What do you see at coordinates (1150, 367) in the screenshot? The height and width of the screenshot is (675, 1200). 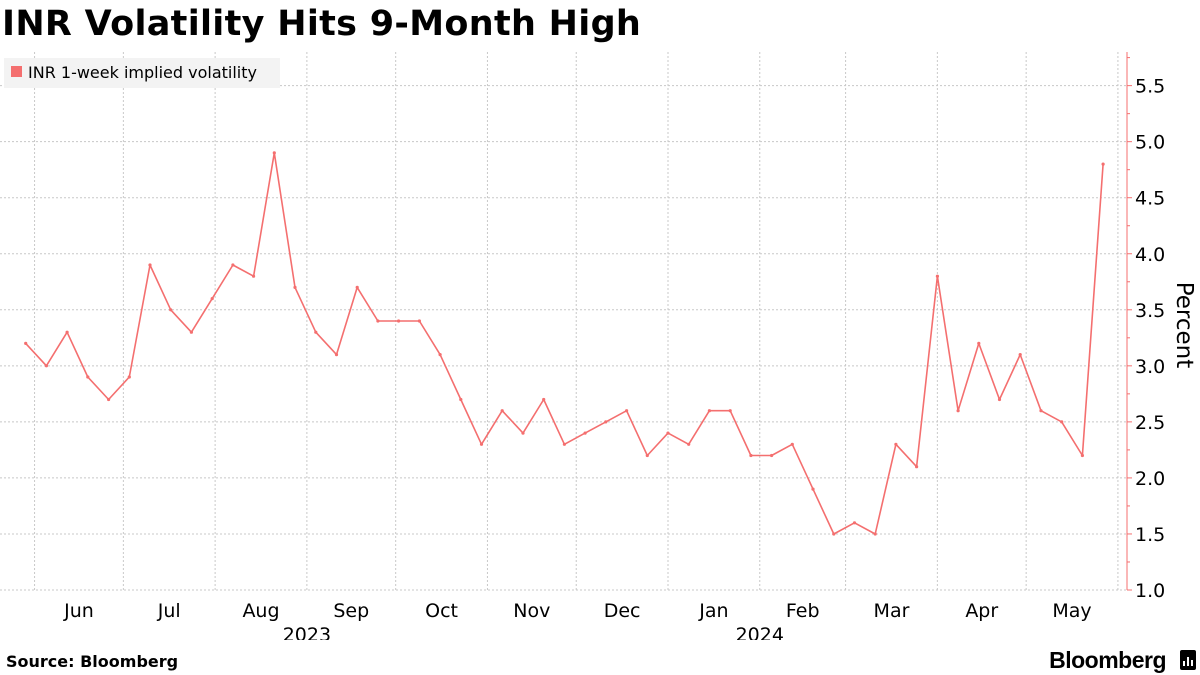 I see `y-tick-label: 3.0` at bounding box center [1150, 367].